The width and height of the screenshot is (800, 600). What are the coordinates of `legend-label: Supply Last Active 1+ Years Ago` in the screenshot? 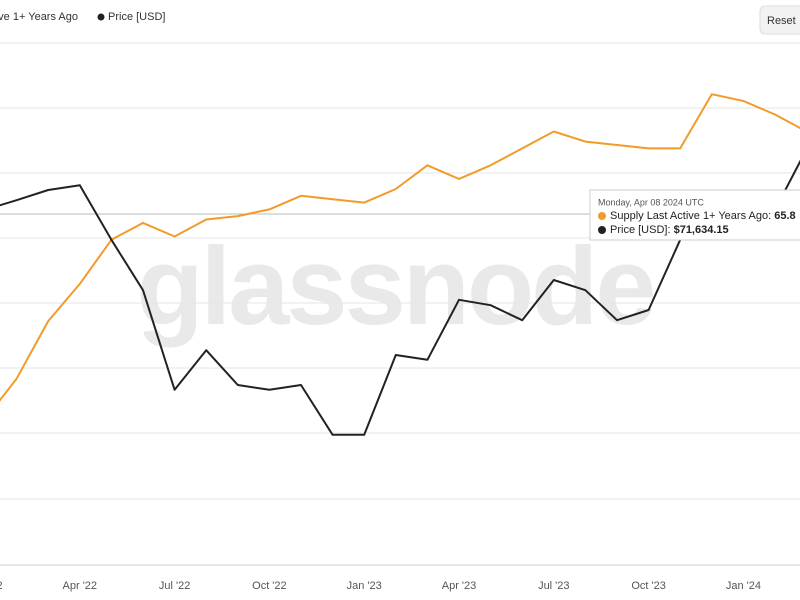 It's located at (39, 17).